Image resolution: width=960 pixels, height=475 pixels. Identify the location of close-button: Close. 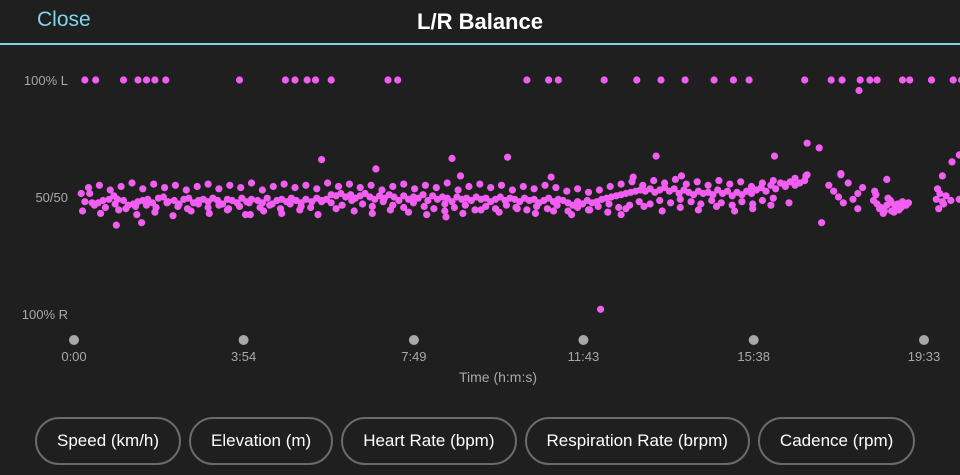
(64, 19).